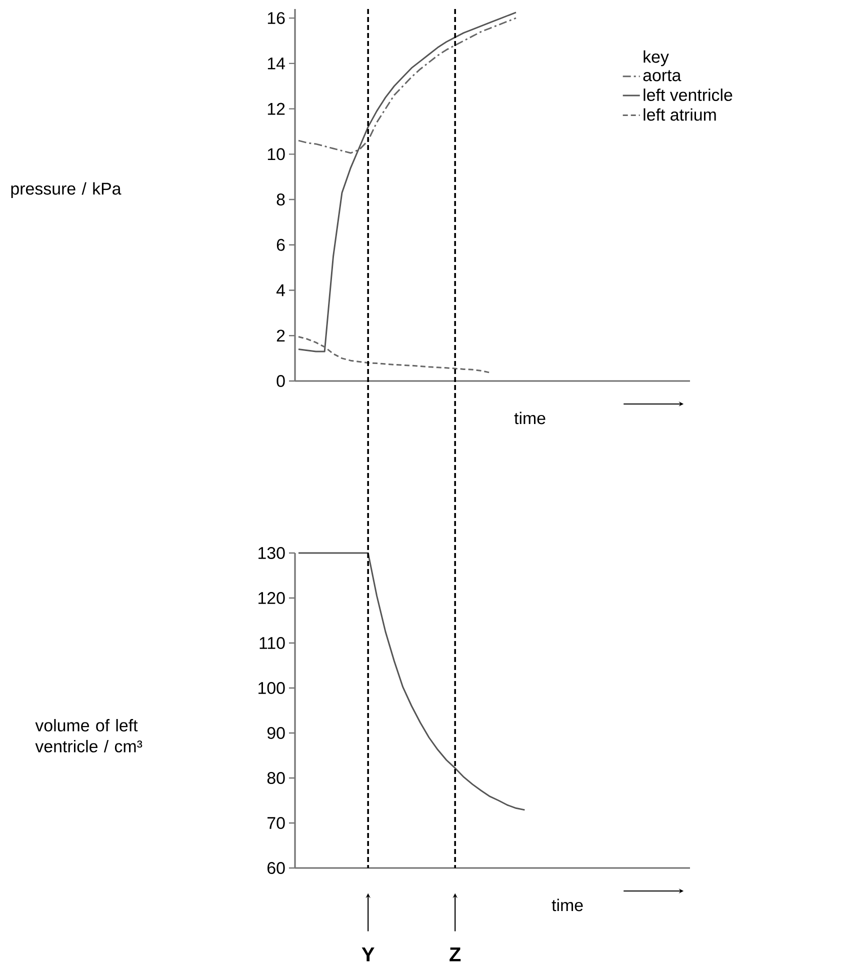 This screenshot has height=974, width=852. What do you see at coordinates (662, 76) in the screenshot?
I see `legend-label: aorta` at bounding box center [662, 76].